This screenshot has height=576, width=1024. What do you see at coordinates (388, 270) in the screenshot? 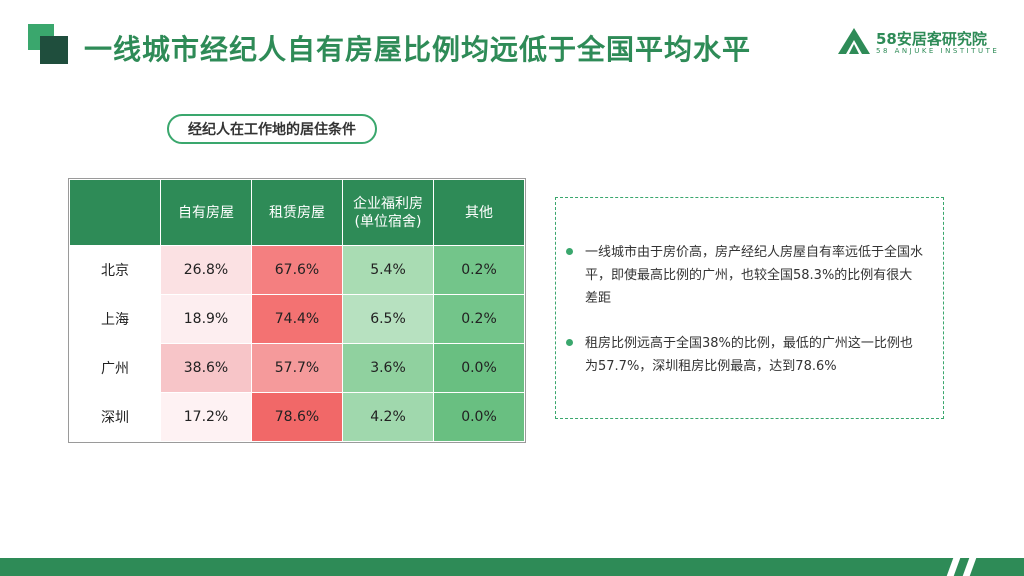
I see `value-cell: 5.4%` at bounding box center [388, 270].